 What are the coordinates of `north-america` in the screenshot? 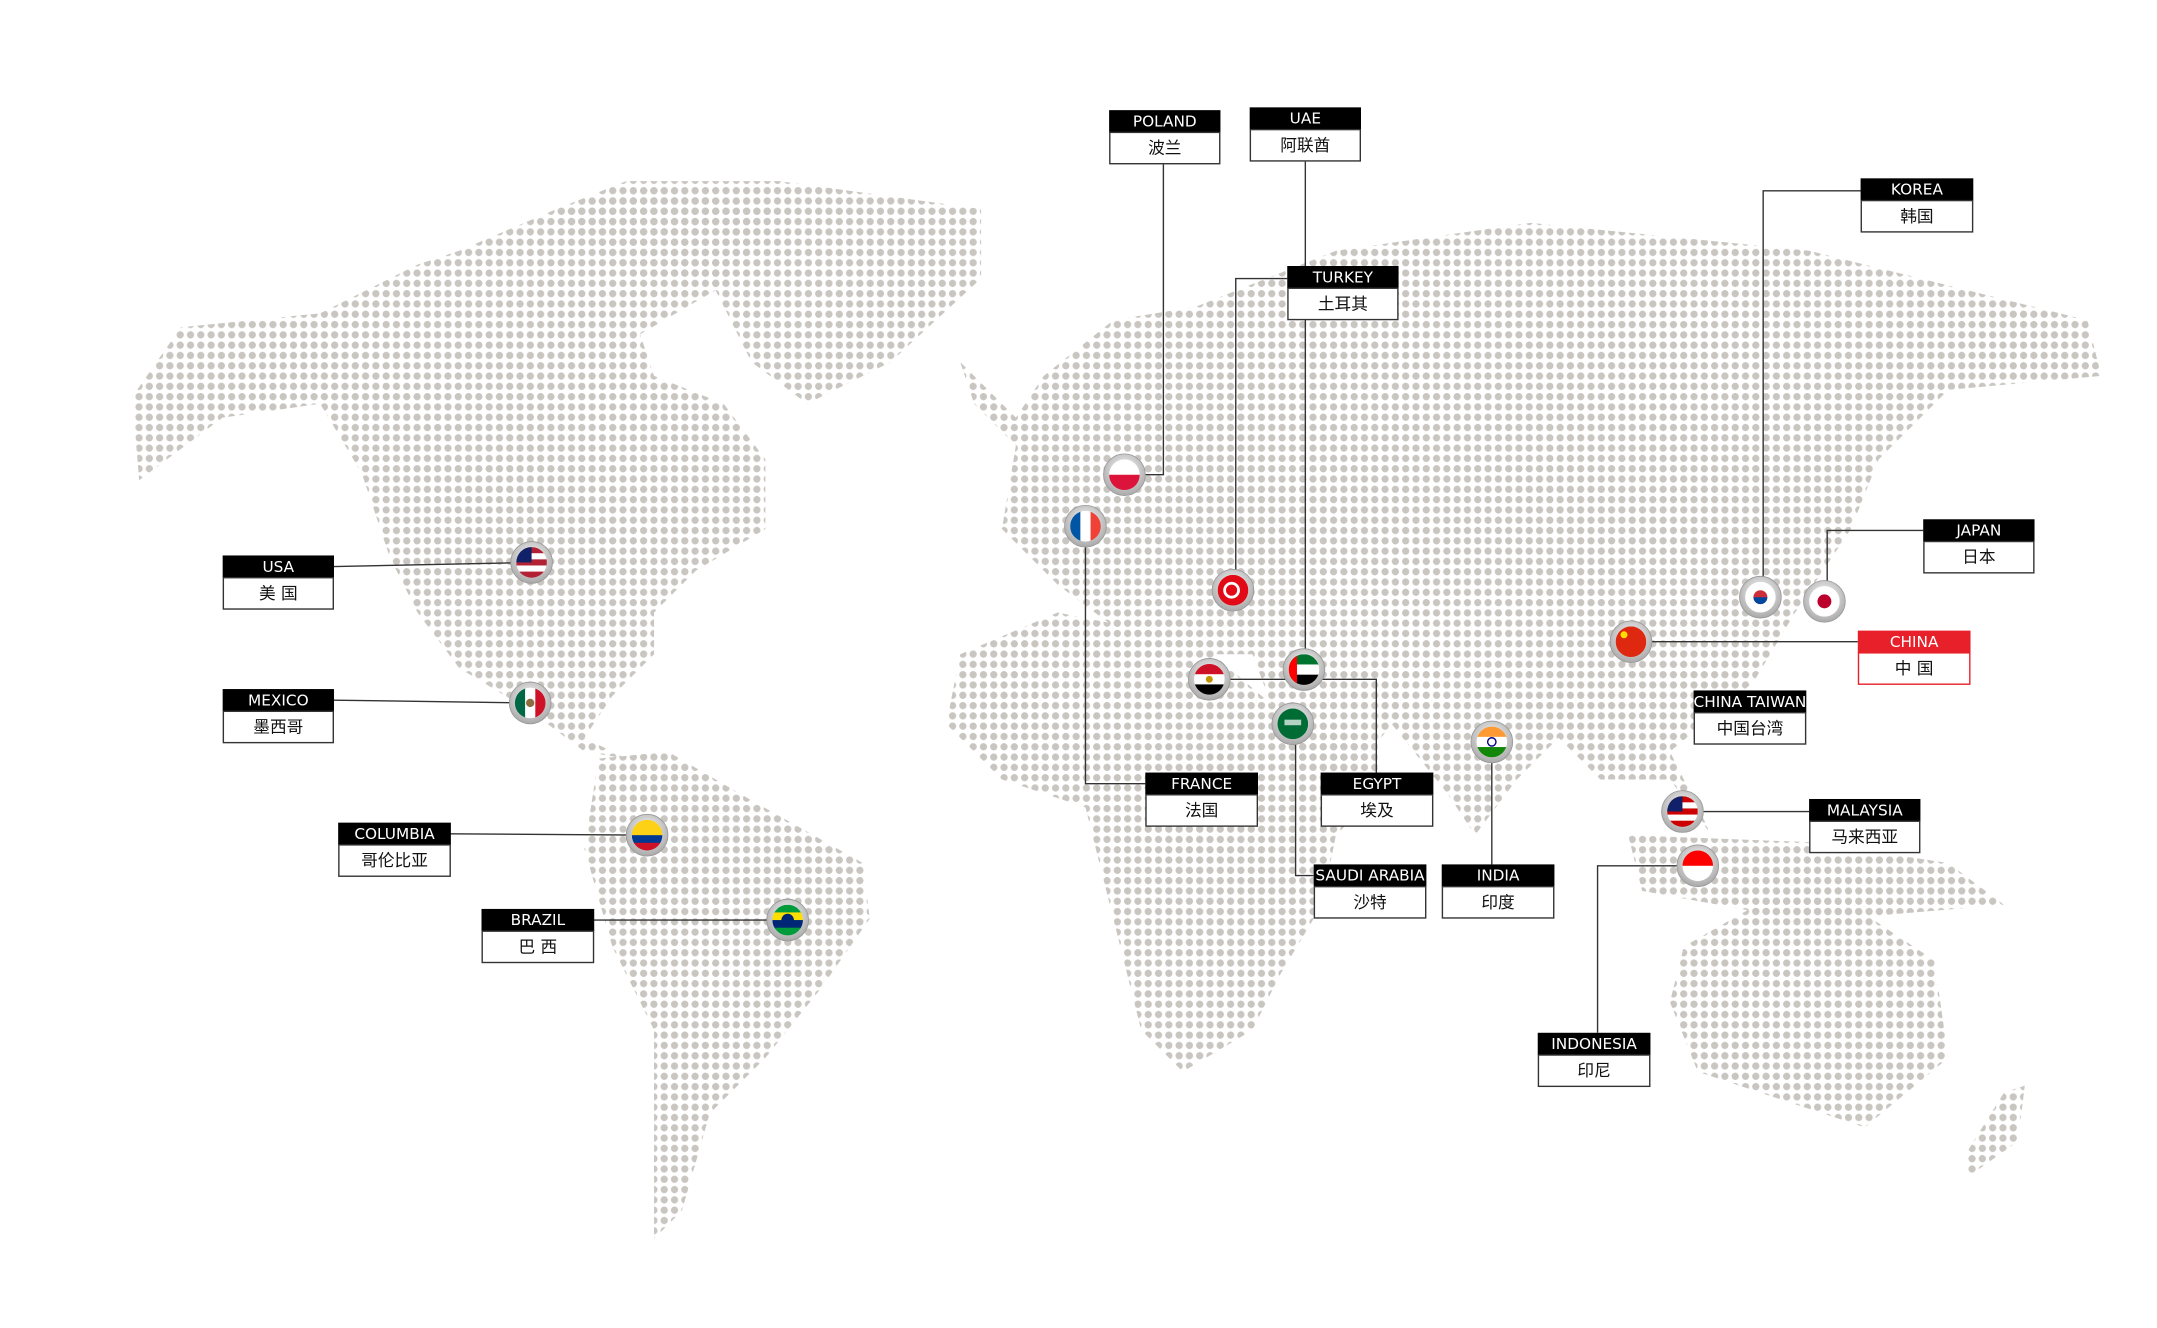 It's located at (456, 473).